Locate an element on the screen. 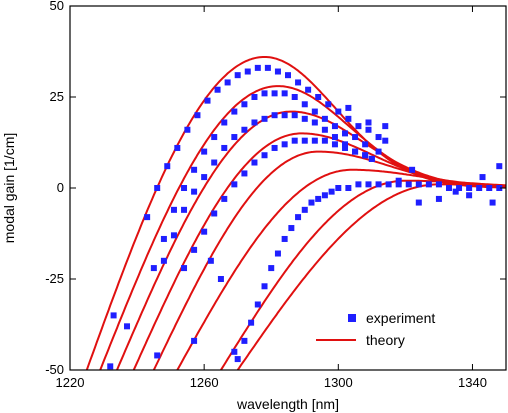 The height and width of the screenshot is (413, 508). y-tick-label: -50 is located at coordinates (54, 369).